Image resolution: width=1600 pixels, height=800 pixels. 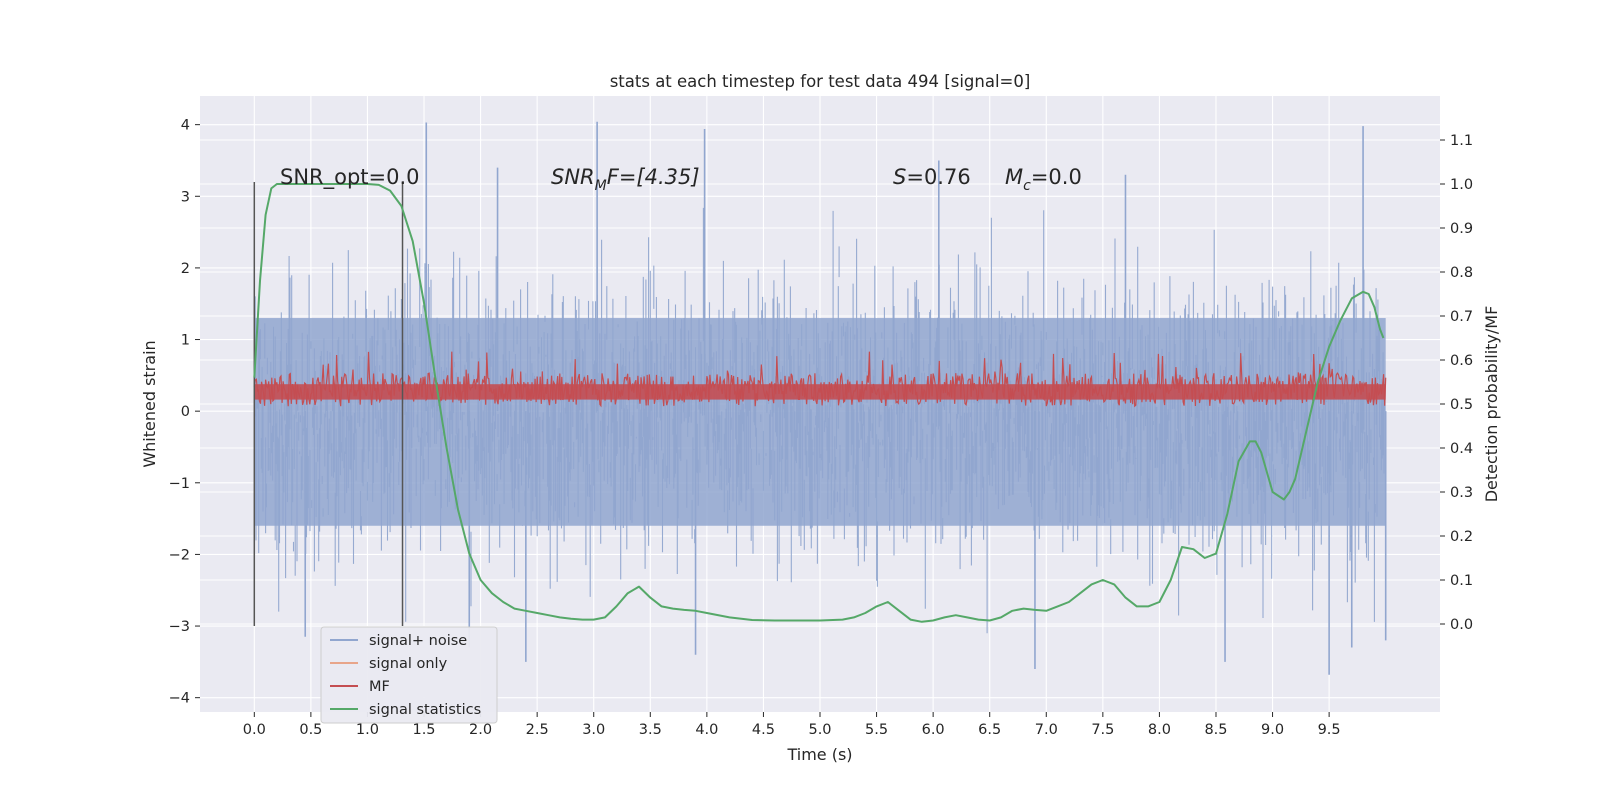 I want to click on x-tick-label: 5.0, so click(x=819, y=730).